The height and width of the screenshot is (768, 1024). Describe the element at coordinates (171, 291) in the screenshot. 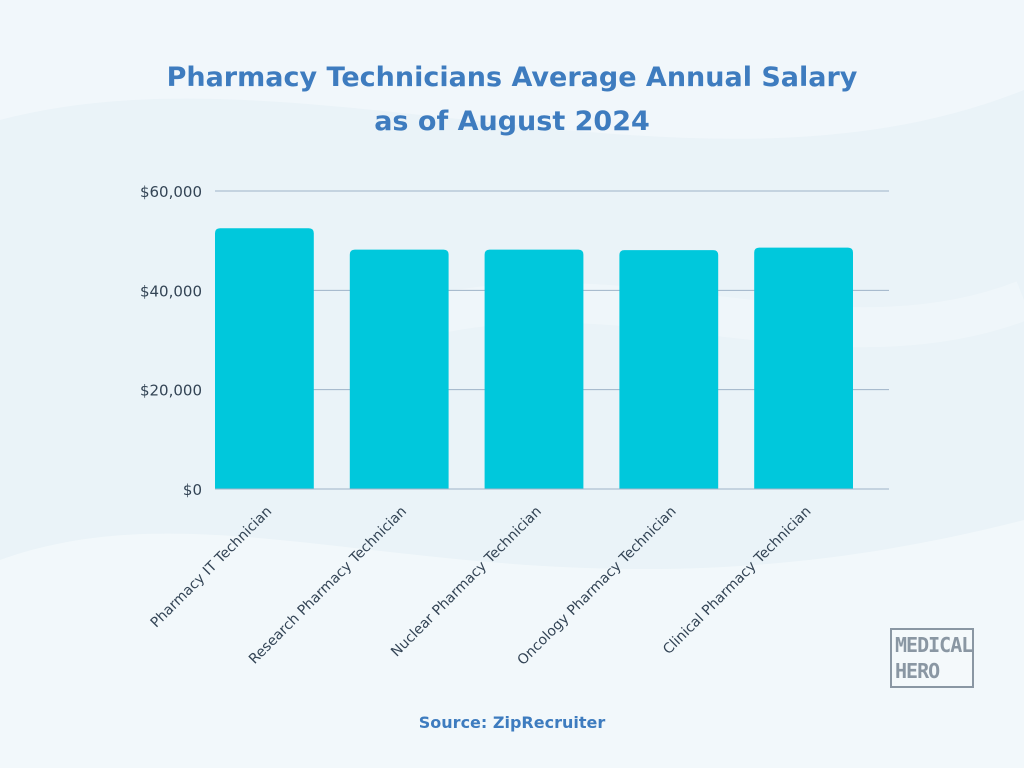

I see `y-tick-label: $40,000` at that location.